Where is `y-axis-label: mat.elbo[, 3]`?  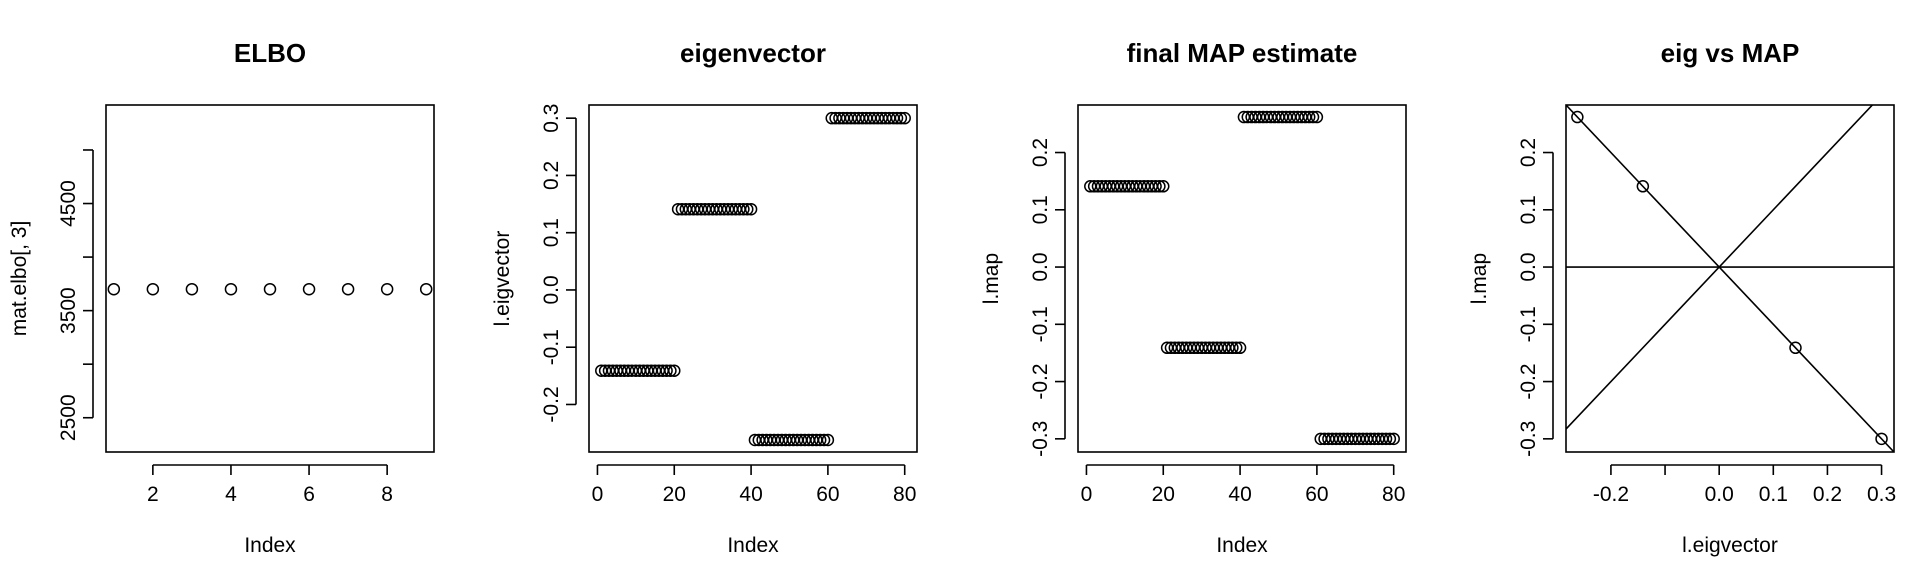 y-axis-label: mat.elbo[, 3] is located at coordinates (19, 279).